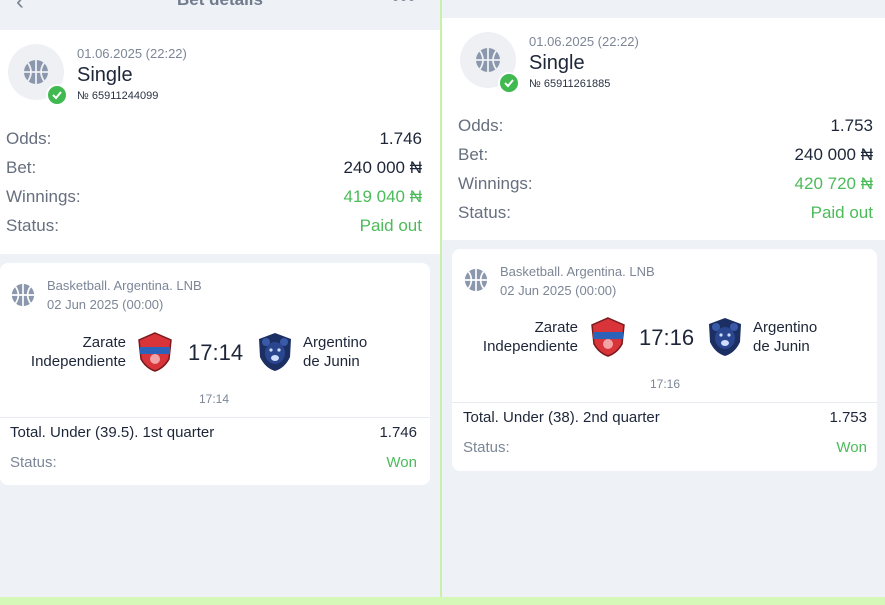 The height and width of the screenshot is (605, 885). Describe the element at coordinates (665, 186) in the screenshot. I see `winnings-row: Winnings: 420 720 ₦` at that location.